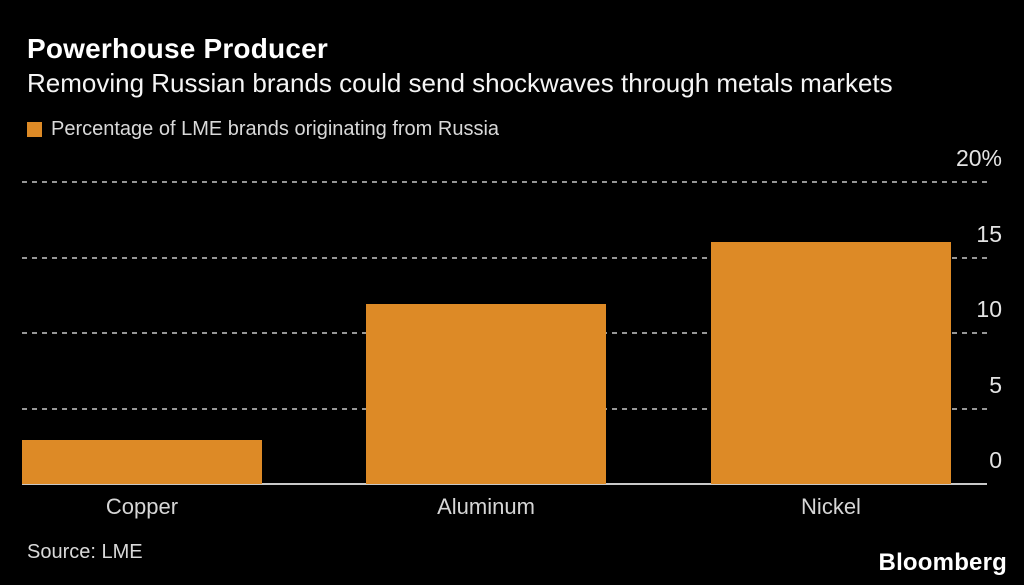  What do you see at coordinates (831, 363) in the screenshot?
I see `bar-nickel` at bounding box center [831, 363].